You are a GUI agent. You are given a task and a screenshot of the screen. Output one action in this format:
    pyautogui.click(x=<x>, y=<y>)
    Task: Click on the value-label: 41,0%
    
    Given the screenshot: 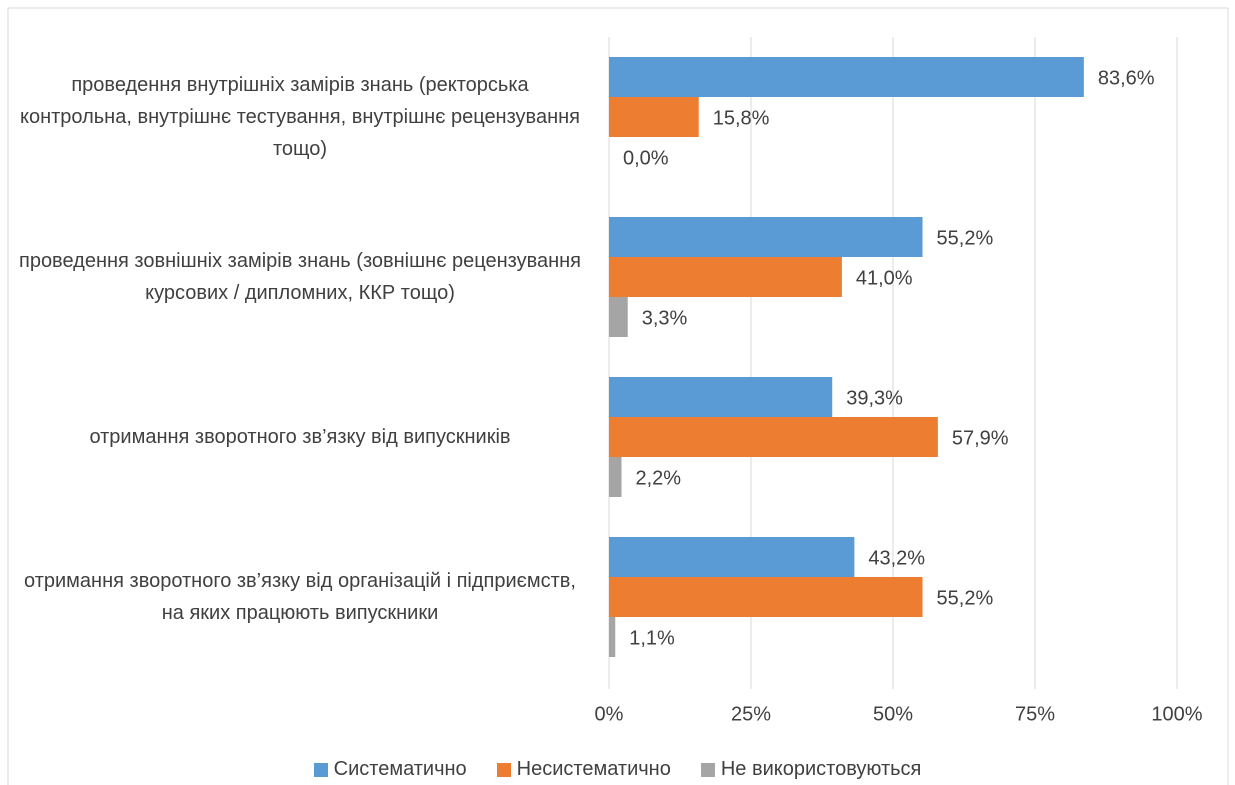 What is the action you would take?
    pyautogui.click(x=884, y=278)
    